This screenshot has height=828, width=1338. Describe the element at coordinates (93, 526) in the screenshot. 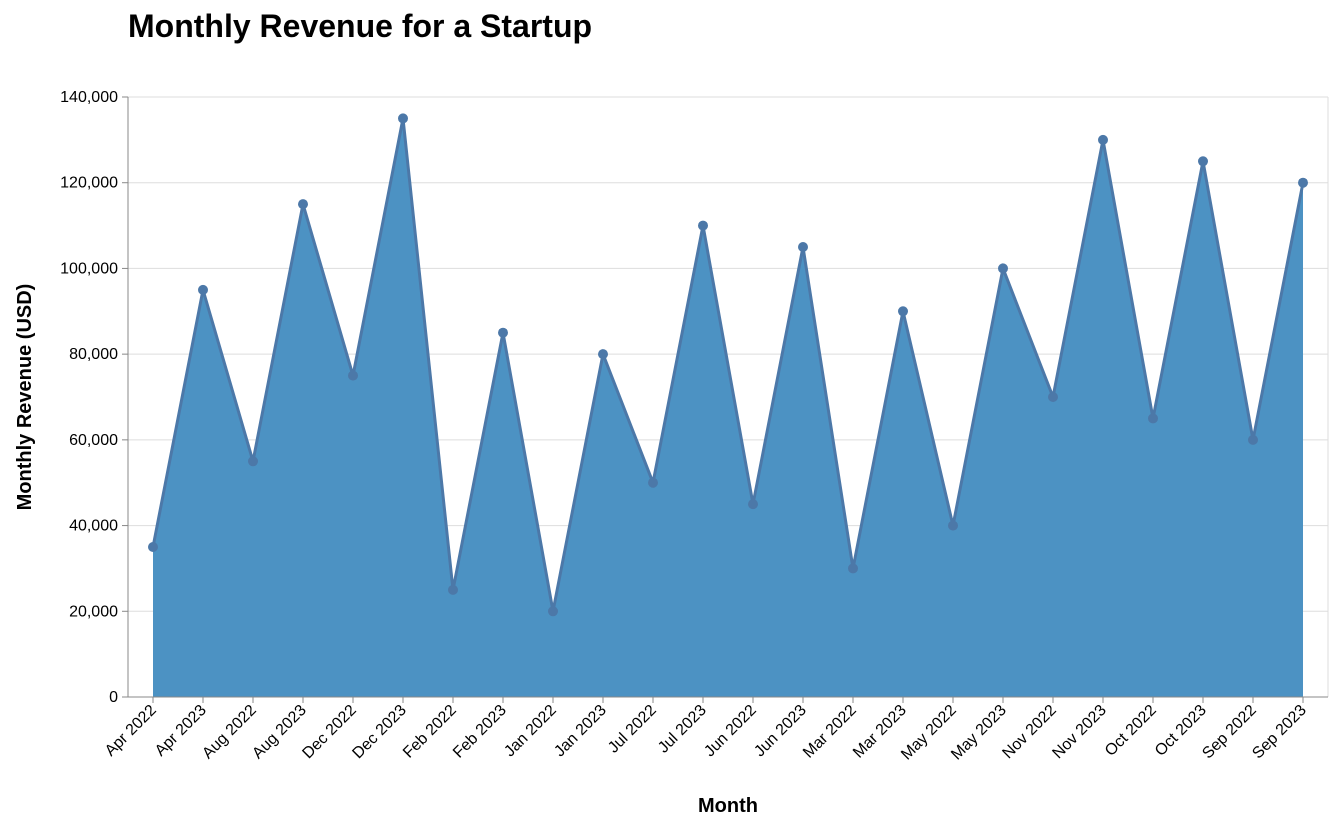

I see `y-tick-label: 40,000` at that location.